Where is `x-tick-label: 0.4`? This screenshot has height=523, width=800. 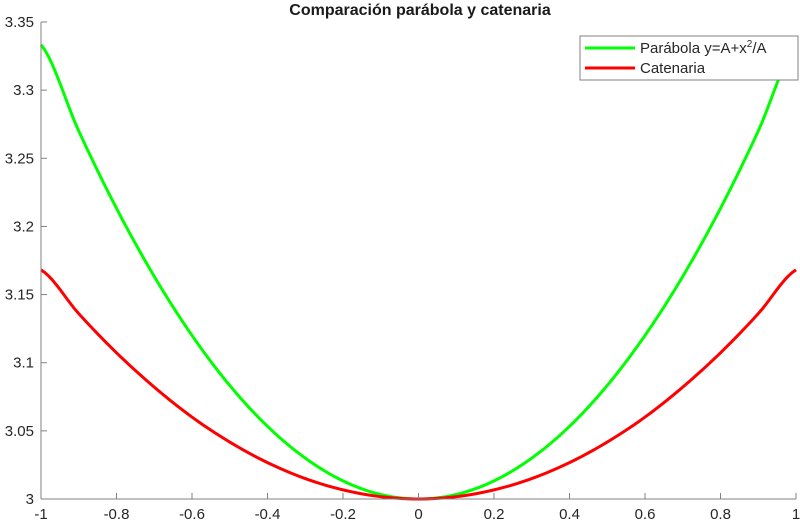 x-tick-label: 0.4 is located at coordinates (569, 514).